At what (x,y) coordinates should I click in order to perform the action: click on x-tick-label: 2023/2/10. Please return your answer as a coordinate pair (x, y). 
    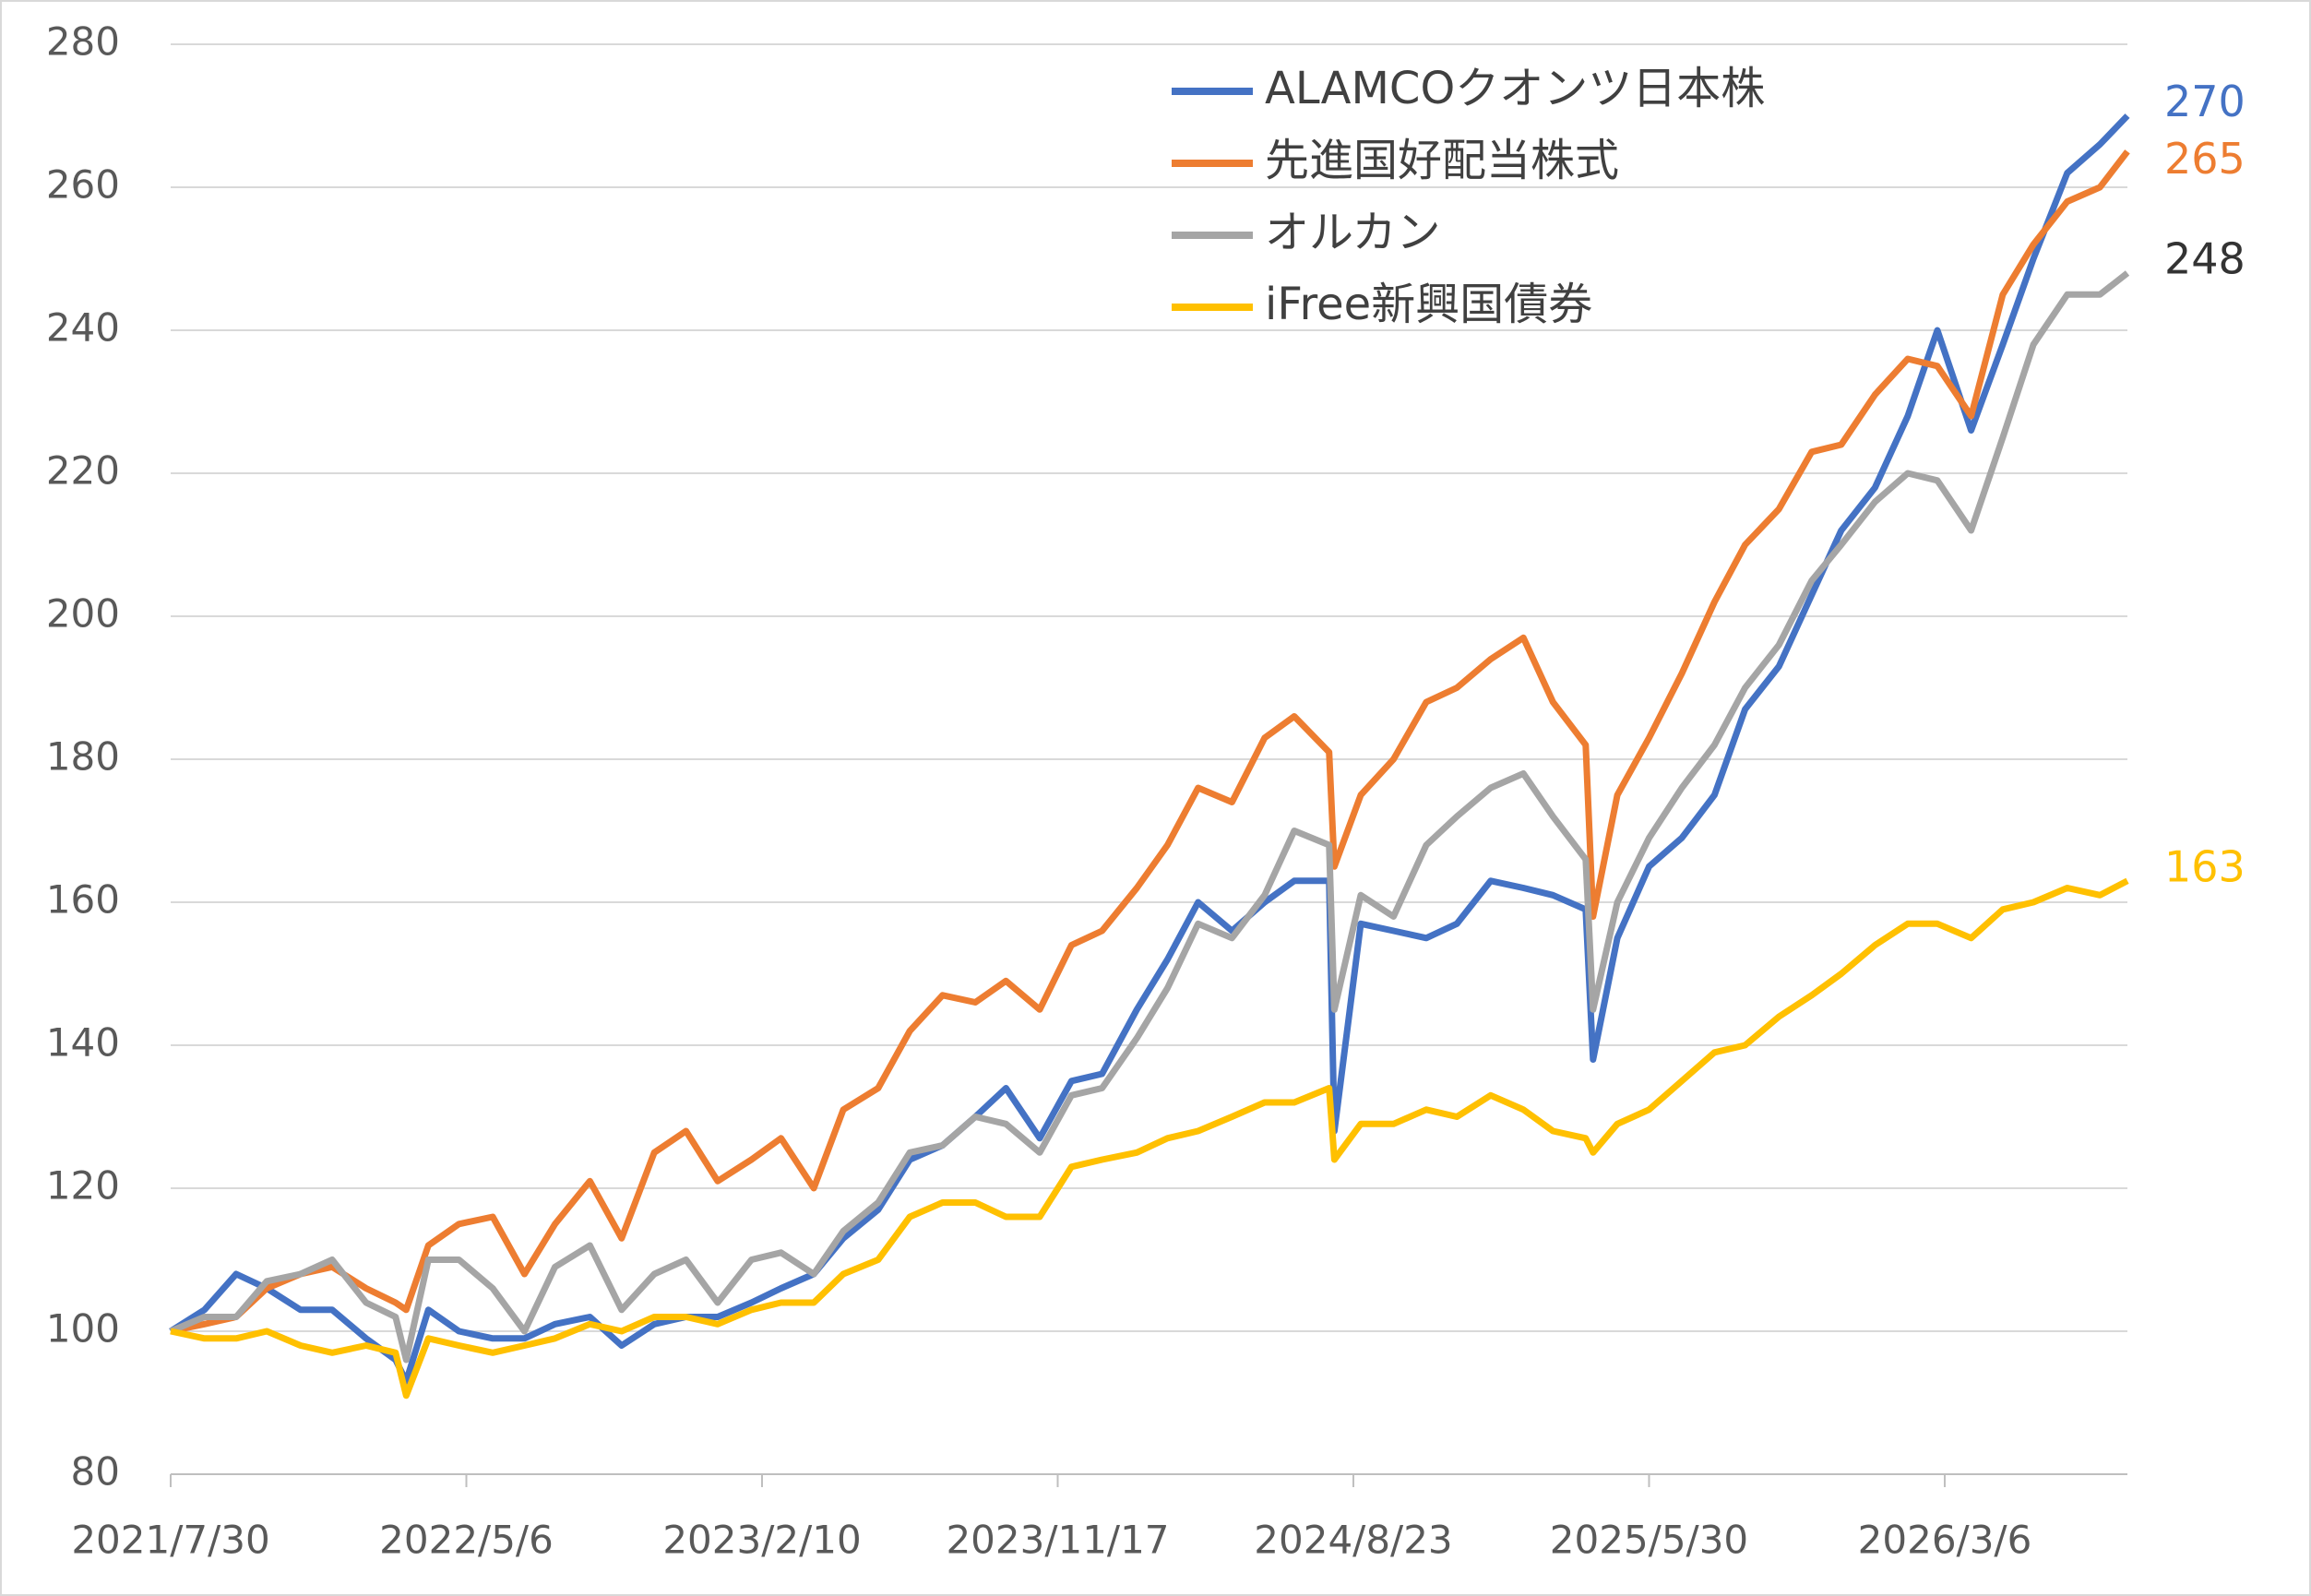
    Looking at the image, I should click on (761, 1540).